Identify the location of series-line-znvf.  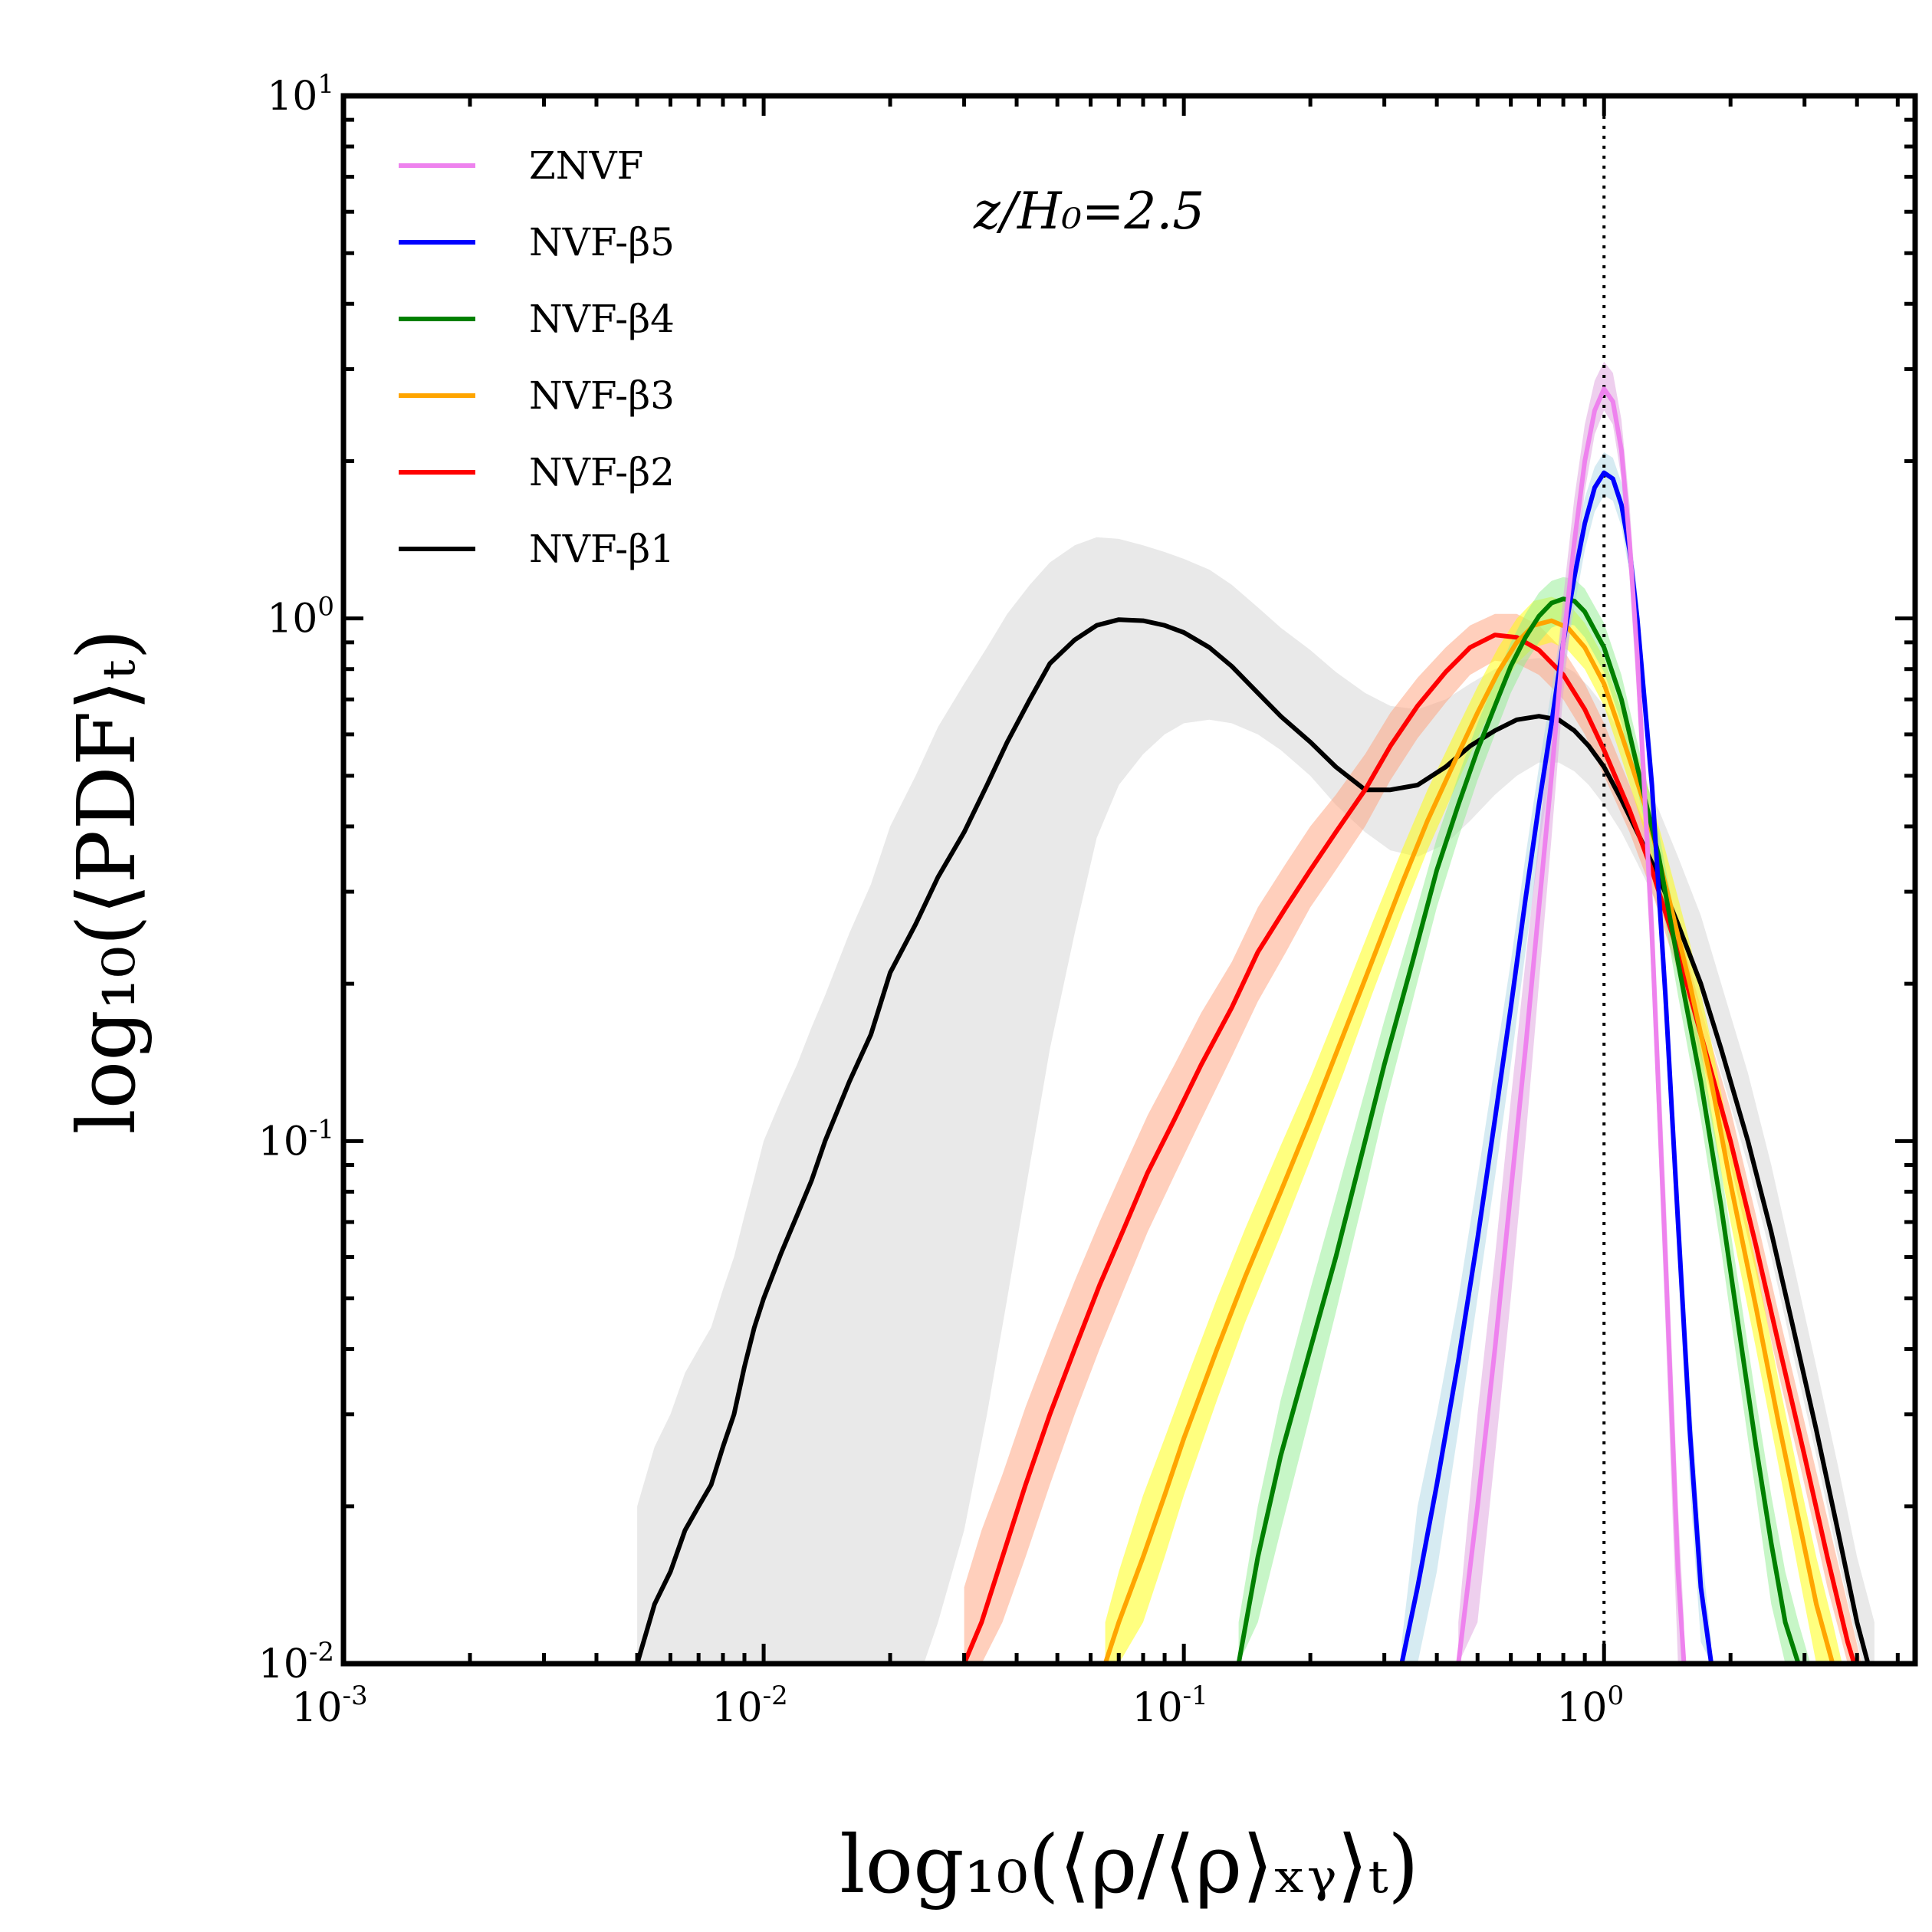
(1571, 1025).